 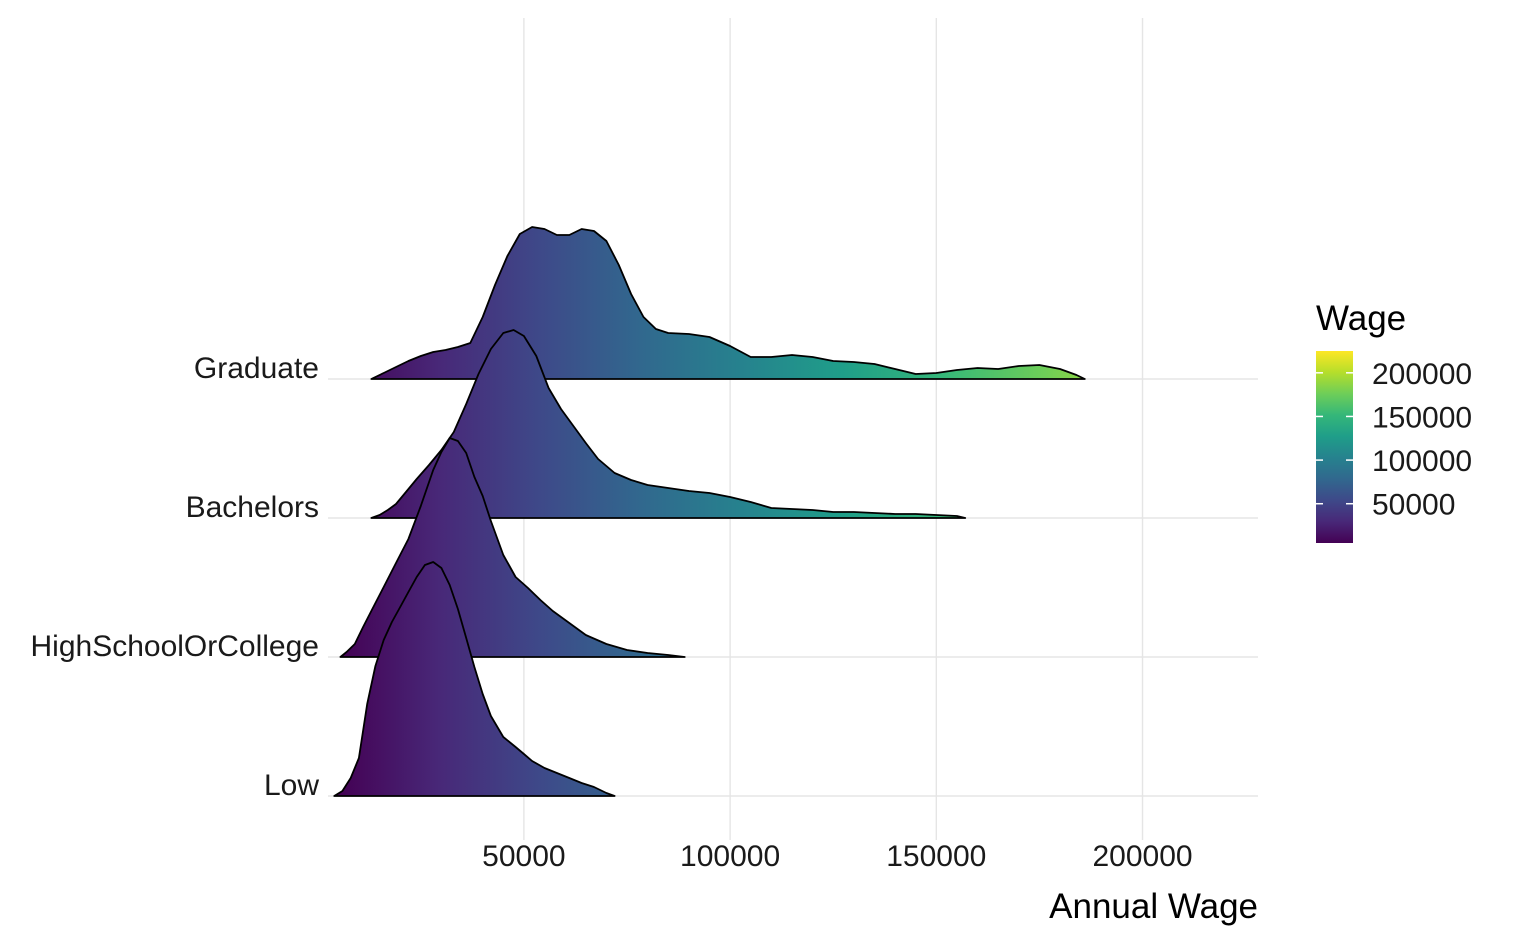 I want to click on x-tick-label: 150000, so click(x=936, y=856).